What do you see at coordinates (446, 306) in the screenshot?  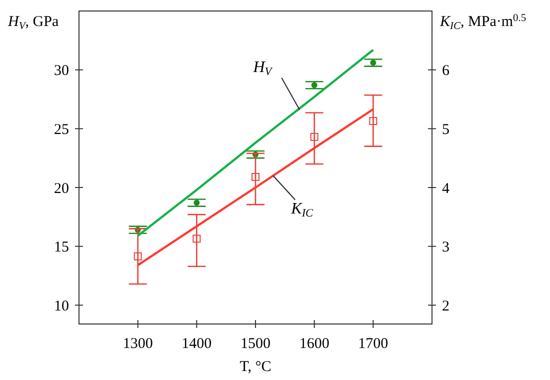 I see `y2-tick-label: 2` at bounding box center [446, 306].